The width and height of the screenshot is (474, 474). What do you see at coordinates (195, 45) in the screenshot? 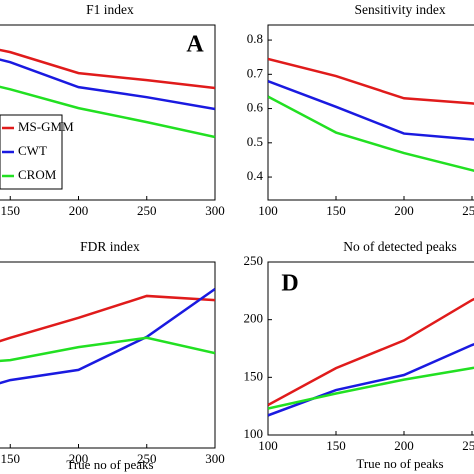
I see `panel-letter: A` at bounding box center [195, 45].